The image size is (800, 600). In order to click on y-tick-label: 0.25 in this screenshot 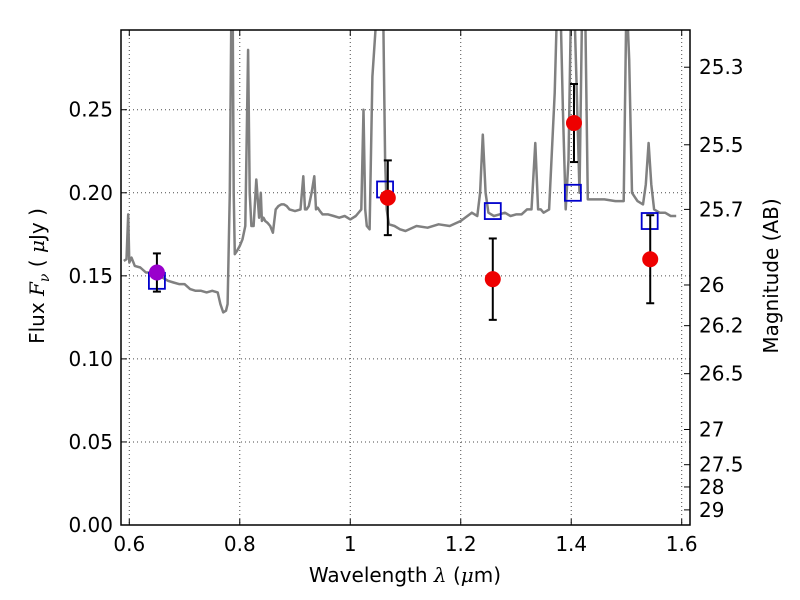, I will do `click(90, 110)`.